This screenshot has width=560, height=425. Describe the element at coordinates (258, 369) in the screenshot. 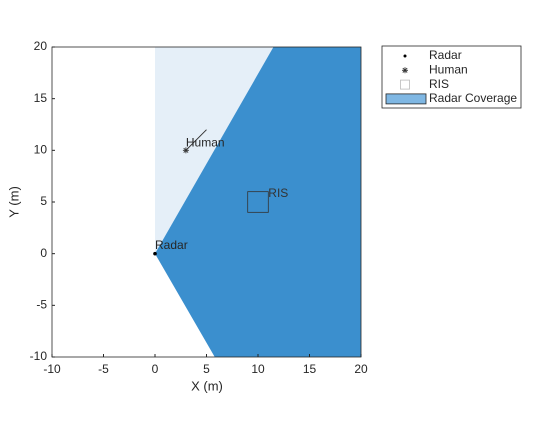

I see `x-tick-label: 10` at that location.